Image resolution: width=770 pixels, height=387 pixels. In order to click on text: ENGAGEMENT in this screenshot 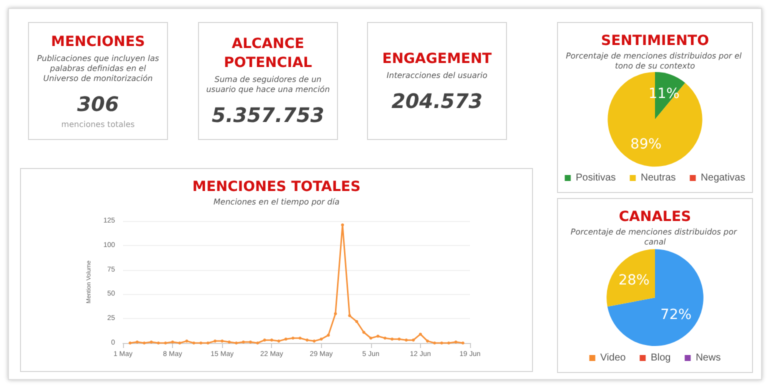, I will do `click(437, 59)`.